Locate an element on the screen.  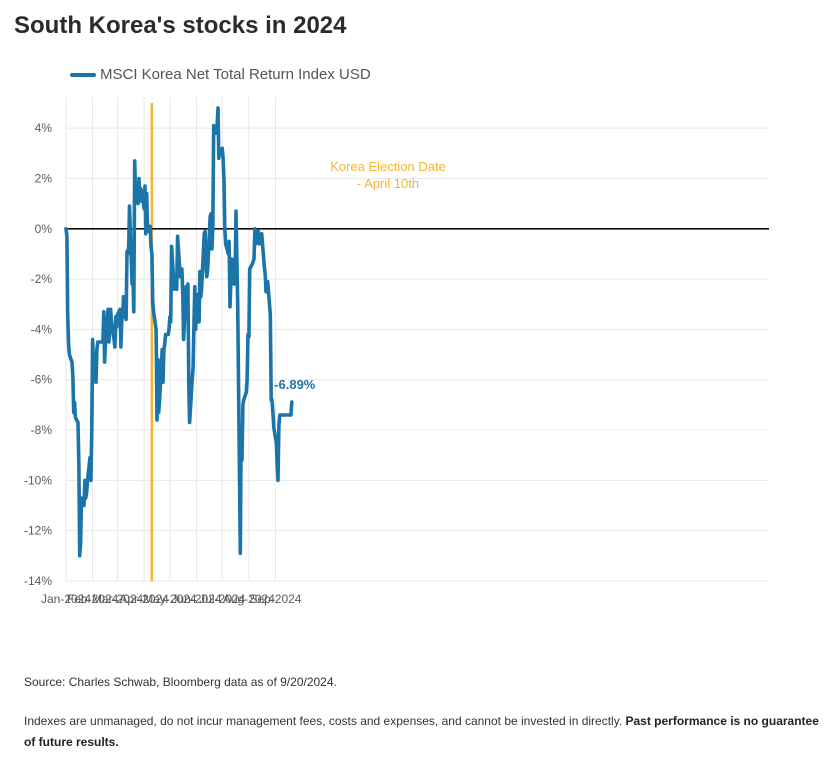
legend-swatch is located at coordinates (83, 74).